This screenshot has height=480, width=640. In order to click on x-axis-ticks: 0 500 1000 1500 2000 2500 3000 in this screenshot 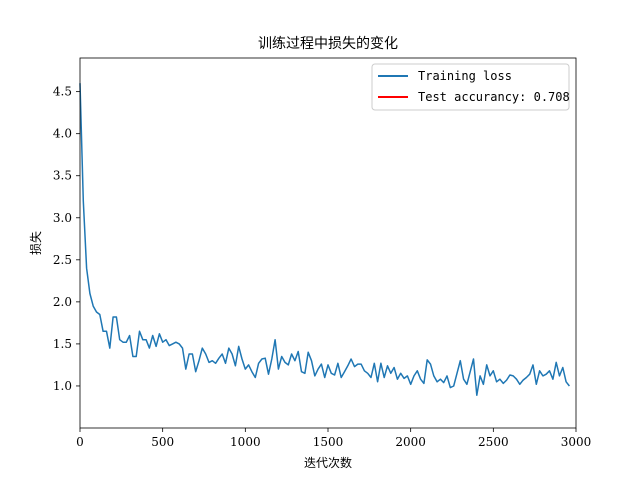, I will do `click(333, 438)`.